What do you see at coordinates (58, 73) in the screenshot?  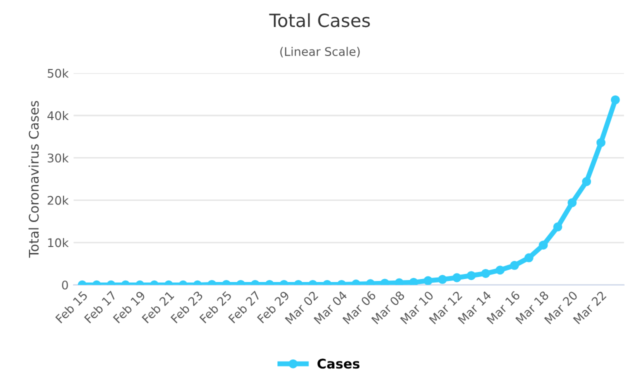 I see `y-tick-label: 50k` at bounding box center [58, 73].